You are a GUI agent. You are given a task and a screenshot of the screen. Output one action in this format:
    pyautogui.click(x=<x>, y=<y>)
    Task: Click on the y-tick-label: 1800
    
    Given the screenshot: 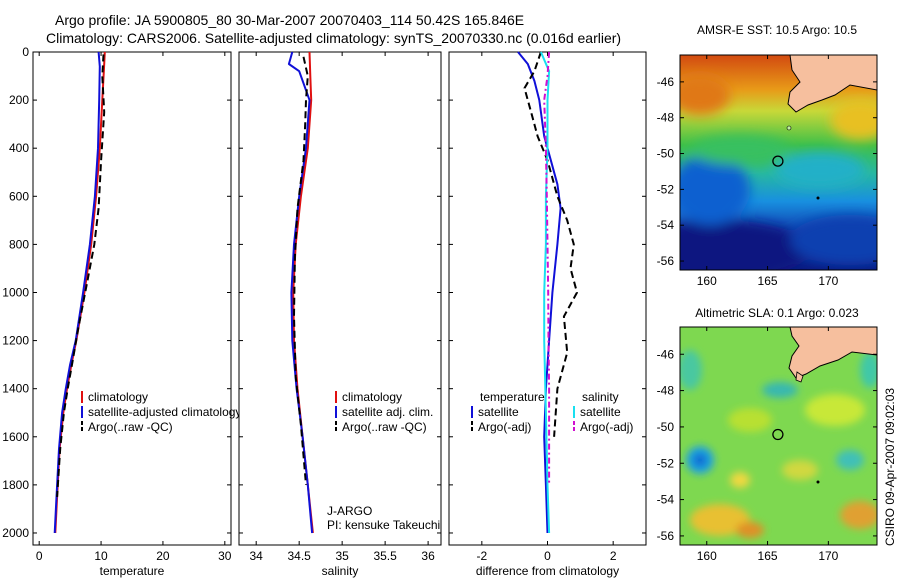 What is the action you would take?
    pyautogui.click(x=15, y=485)
    